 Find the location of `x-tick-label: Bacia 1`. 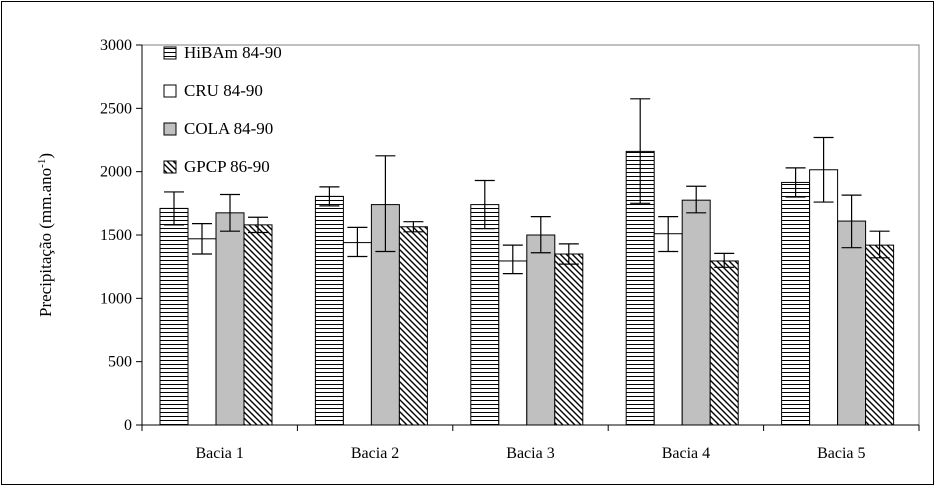

x-tick-label: Bacia 1 is located at coordinates (219, 453).